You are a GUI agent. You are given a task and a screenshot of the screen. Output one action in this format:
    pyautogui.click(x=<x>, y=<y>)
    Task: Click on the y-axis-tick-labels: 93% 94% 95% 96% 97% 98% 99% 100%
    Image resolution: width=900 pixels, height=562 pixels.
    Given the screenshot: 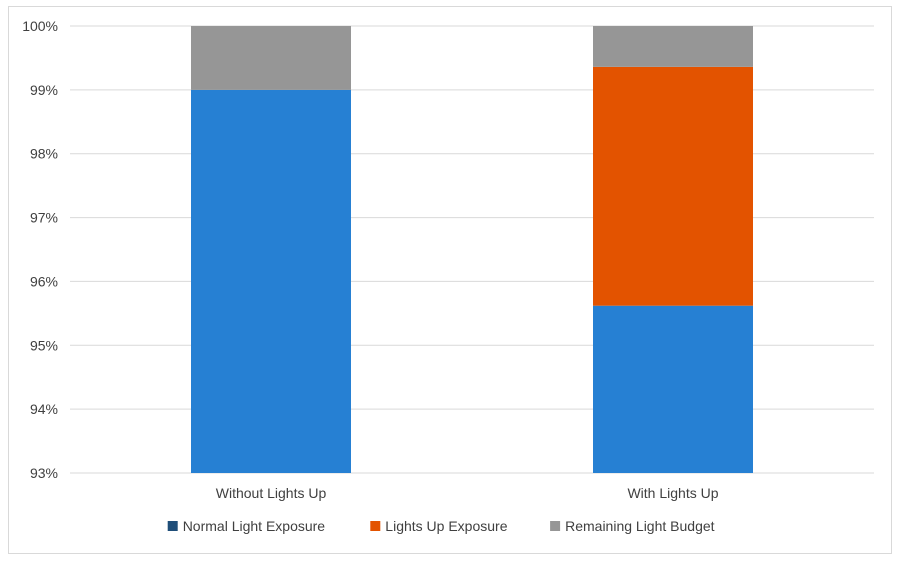 What is the action you would take?
    pyautogui.click(x=40, y=249)
    